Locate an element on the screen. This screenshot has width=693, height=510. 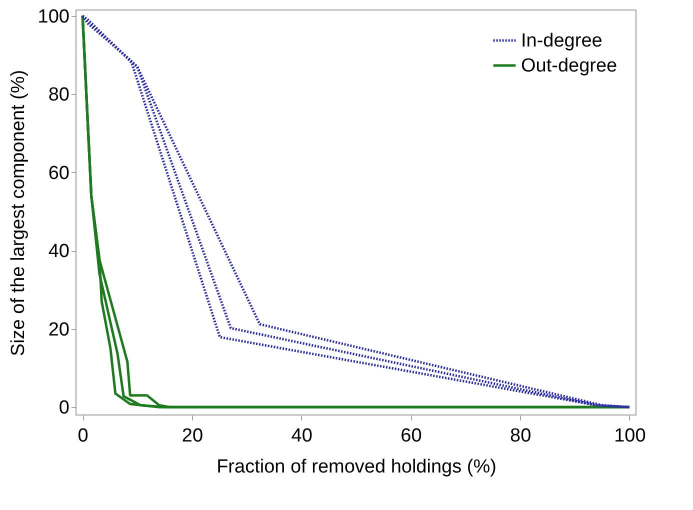
legend-label: Out-degree is located at coordinates (569, 66).